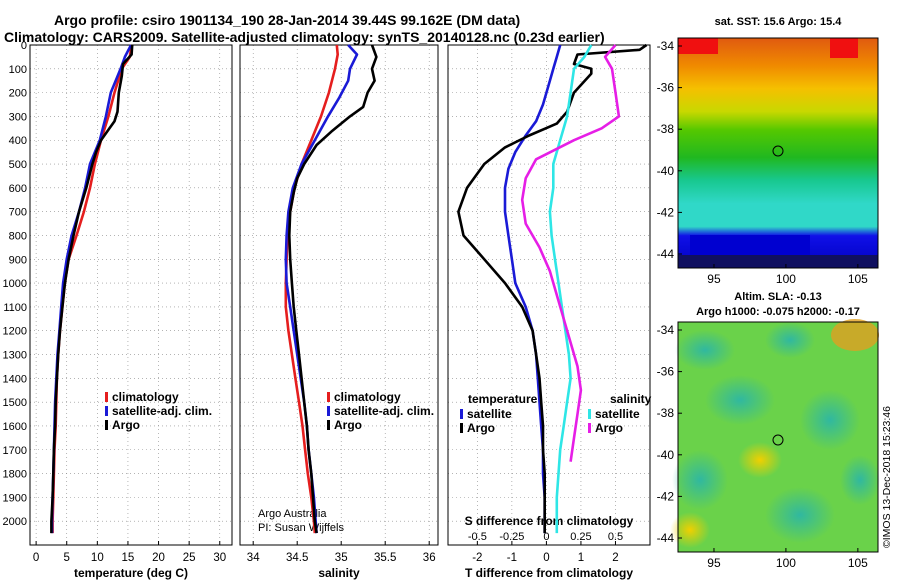 Image resolution: width=900 pixels, height=580 pixels. I want to click on series-line-salinity-argo, so click(570, 253).